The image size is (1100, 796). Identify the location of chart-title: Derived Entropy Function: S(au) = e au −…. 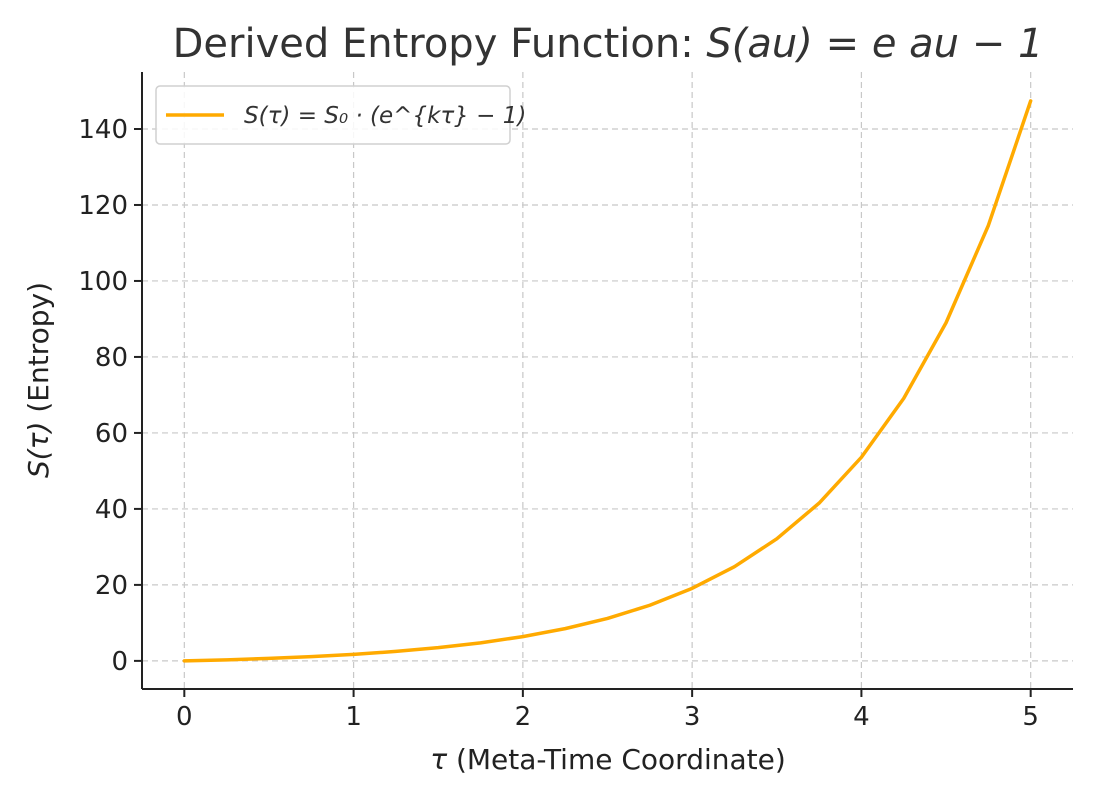
(608, 44).